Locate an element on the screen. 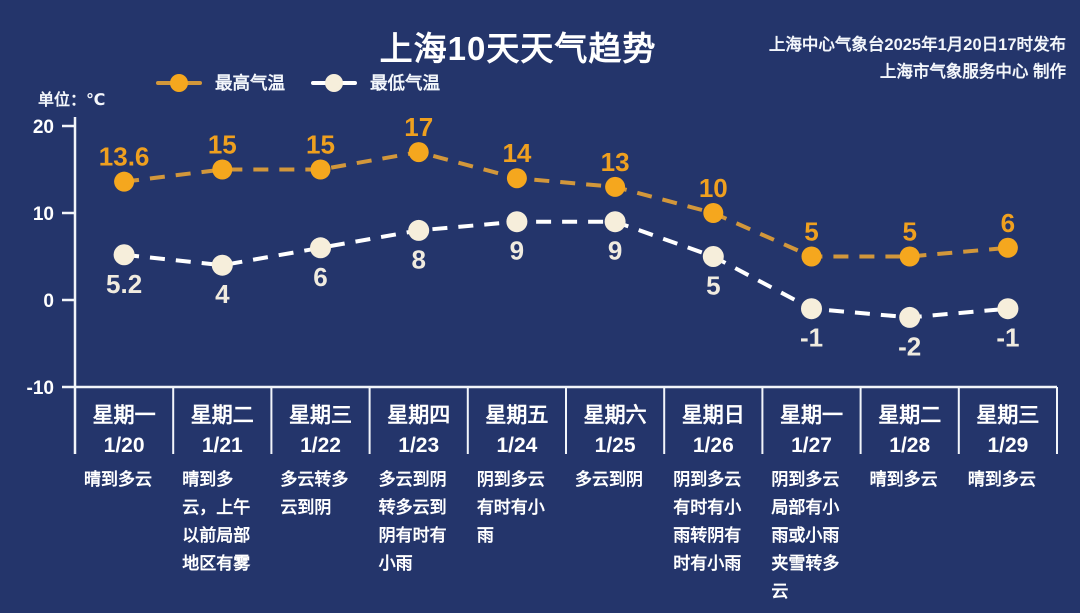 The width and height of the screenshot is (1080, 613). low-temp-legend-marker-icon is located at coordinates (334, 83).